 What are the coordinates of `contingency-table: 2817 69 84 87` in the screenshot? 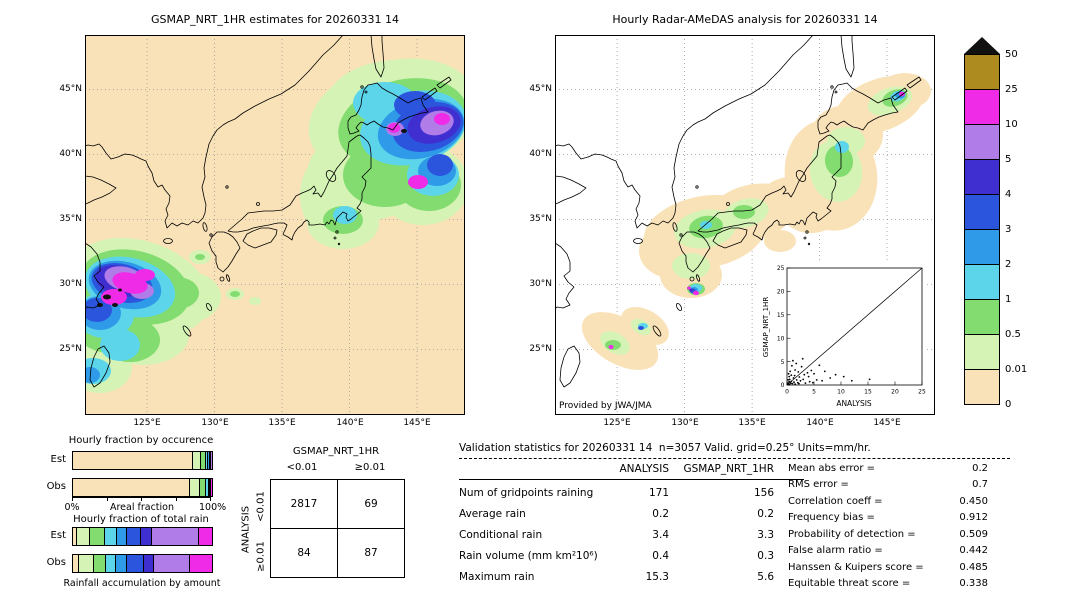 It's located at (337, 528).